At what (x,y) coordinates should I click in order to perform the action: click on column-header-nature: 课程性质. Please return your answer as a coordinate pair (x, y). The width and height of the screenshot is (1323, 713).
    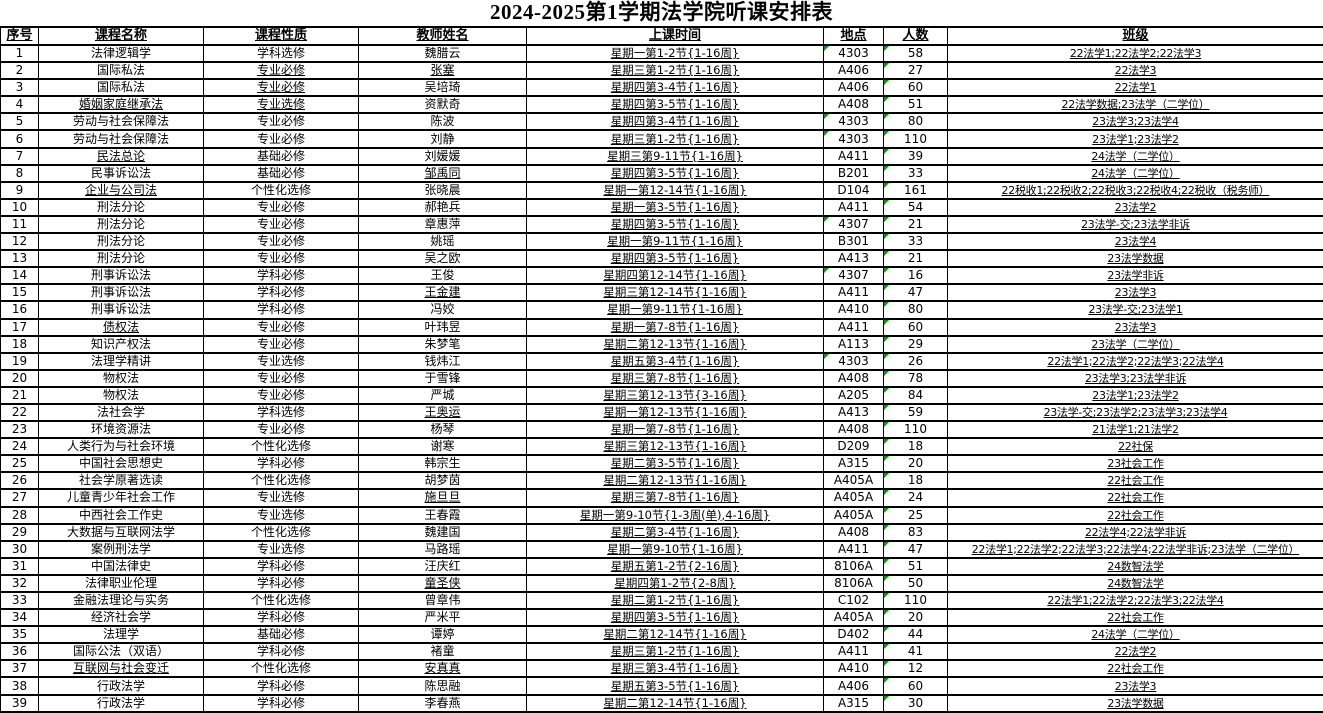
    Looking at the image, I should click on (281, 36).